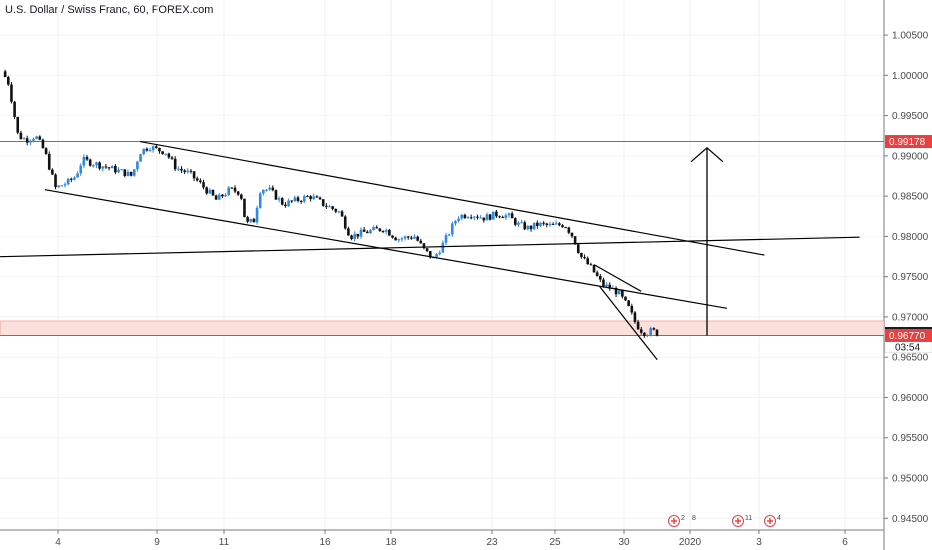  What do you see at coordinates (908, 335) in the screenshot?
I see `support-price-tag-bg` at bounding box center [908, 335].